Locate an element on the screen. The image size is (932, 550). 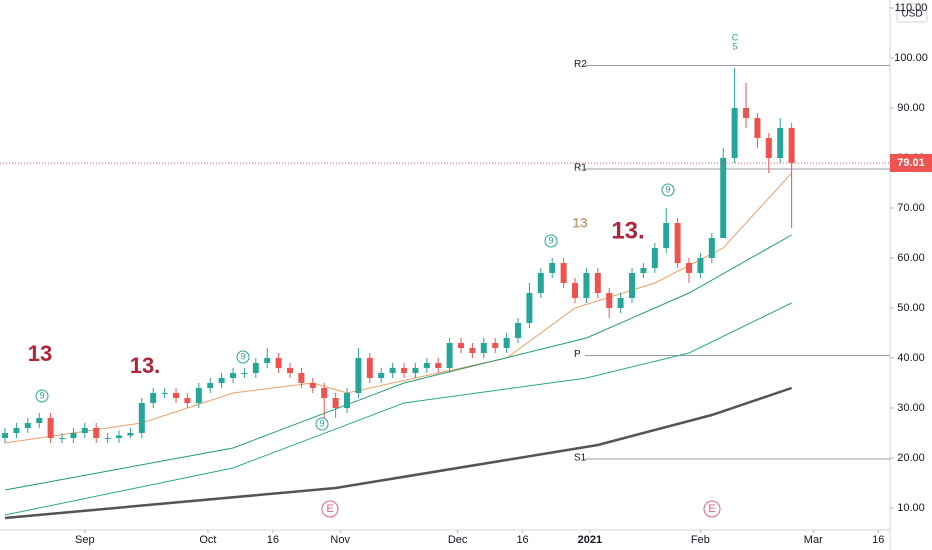
y-tick-label: 40.00 is located at coordinates (911, 358).